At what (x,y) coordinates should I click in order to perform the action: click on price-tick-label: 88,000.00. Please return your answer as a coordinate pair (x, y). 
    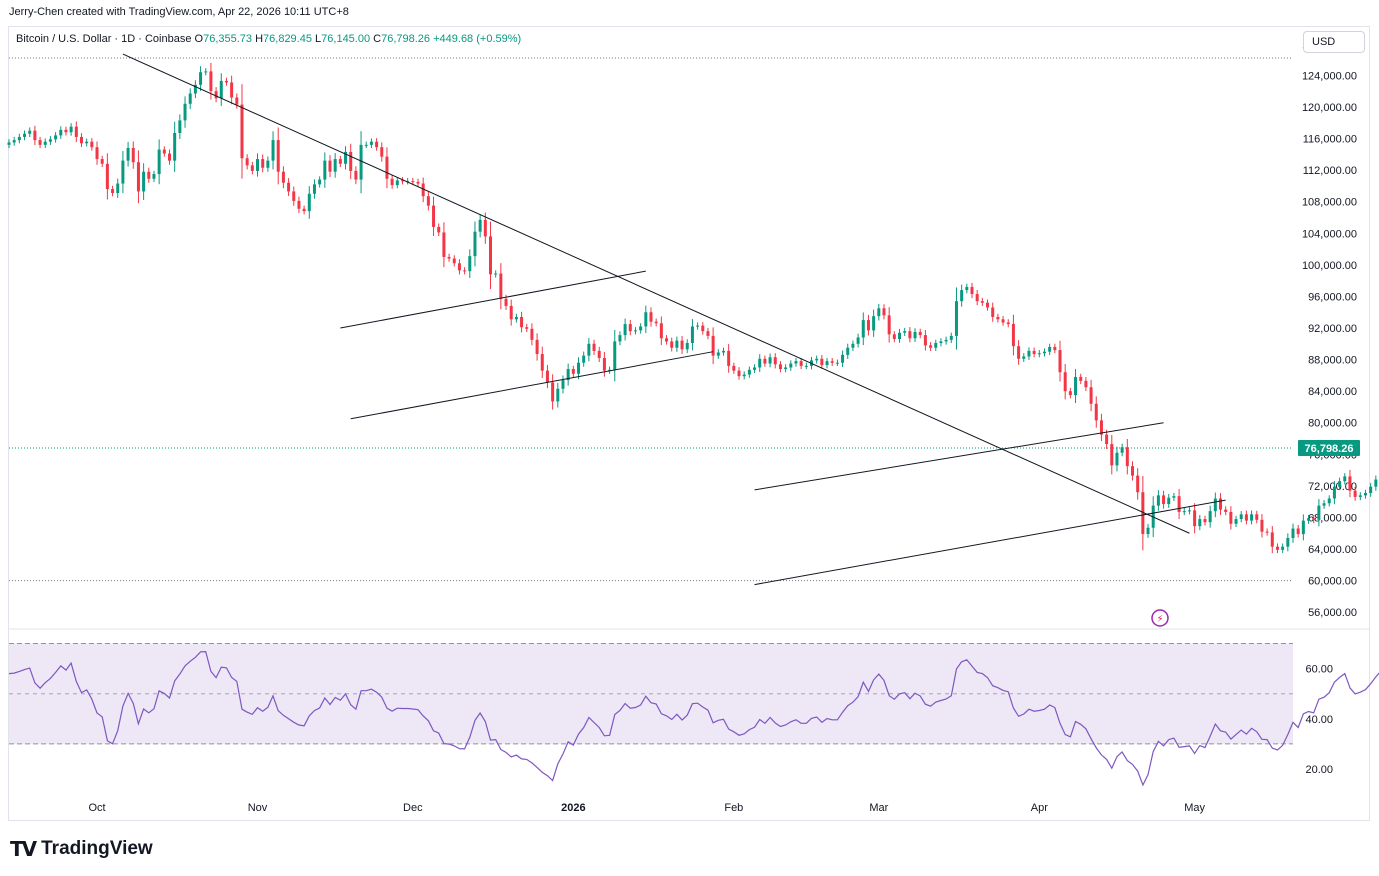
    Looking at the image, I should click on (1332, 361).